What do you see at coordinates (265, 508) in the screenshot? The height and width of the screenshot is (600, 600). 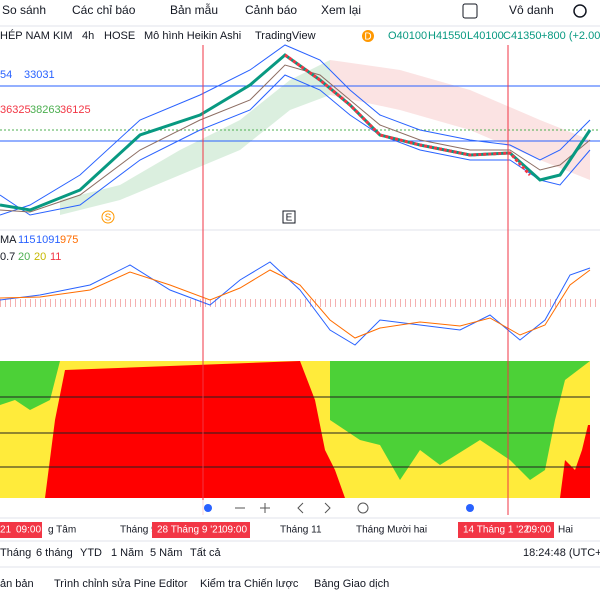 I see `zoom-in` at bounding box center [265, 508].